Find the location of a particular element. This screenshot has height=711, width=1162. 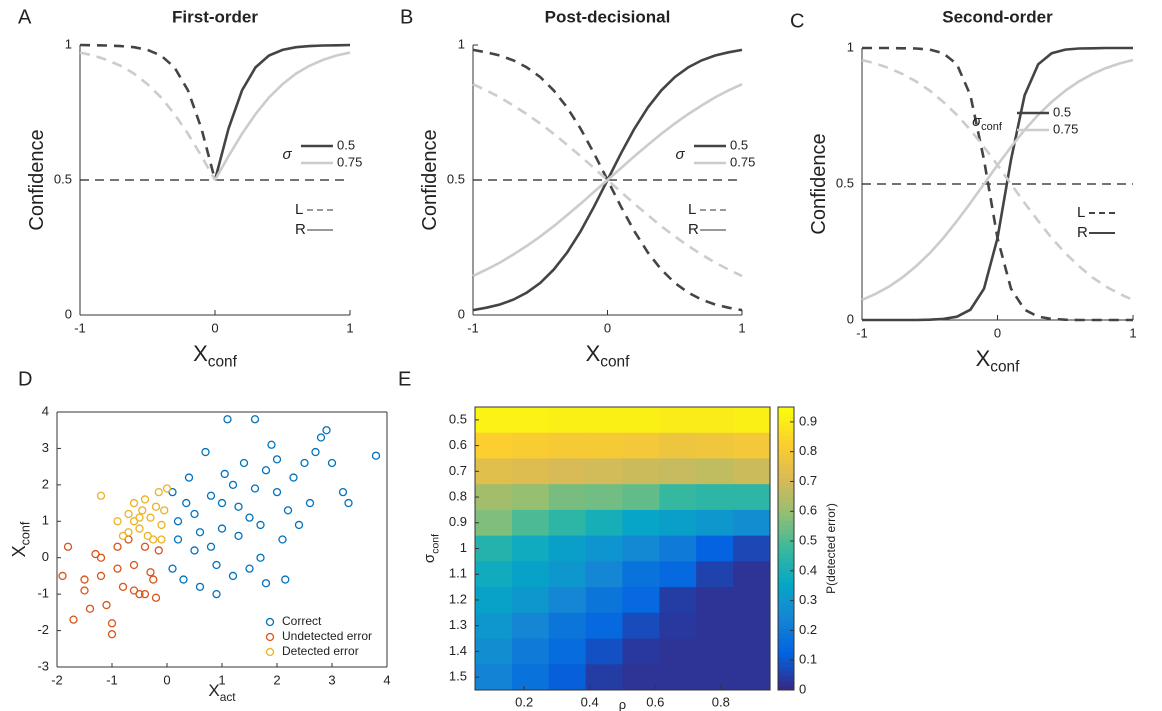

y-tick-label: 0.6 is located at coordinates (458, 444).